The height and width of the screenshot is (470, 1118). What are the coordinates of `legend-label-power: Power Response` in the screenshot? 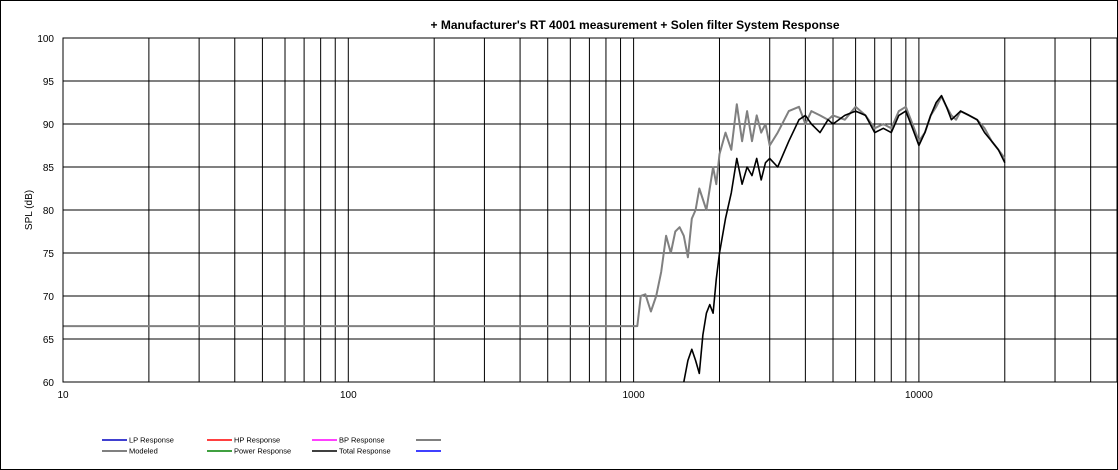 It's located at (262, 451).